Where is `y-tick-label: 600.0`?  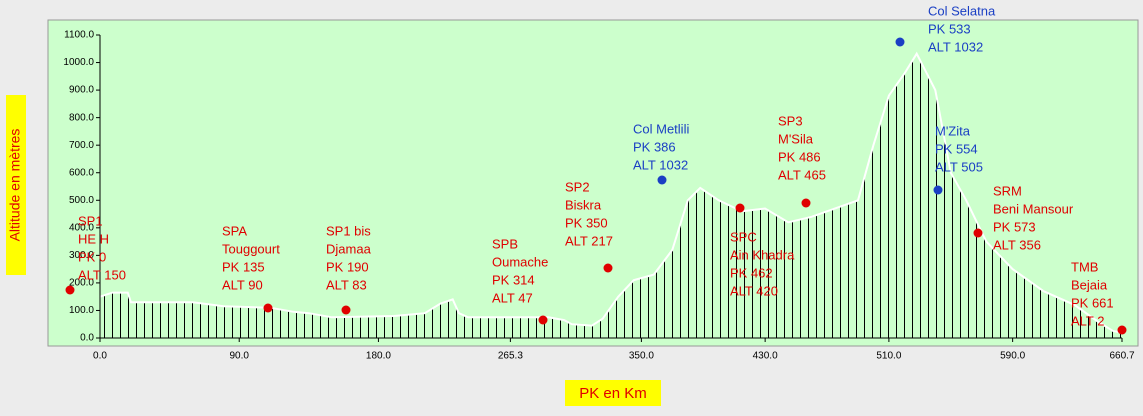
y-tick-label: 600.0 is located at coordinates (81, 172).